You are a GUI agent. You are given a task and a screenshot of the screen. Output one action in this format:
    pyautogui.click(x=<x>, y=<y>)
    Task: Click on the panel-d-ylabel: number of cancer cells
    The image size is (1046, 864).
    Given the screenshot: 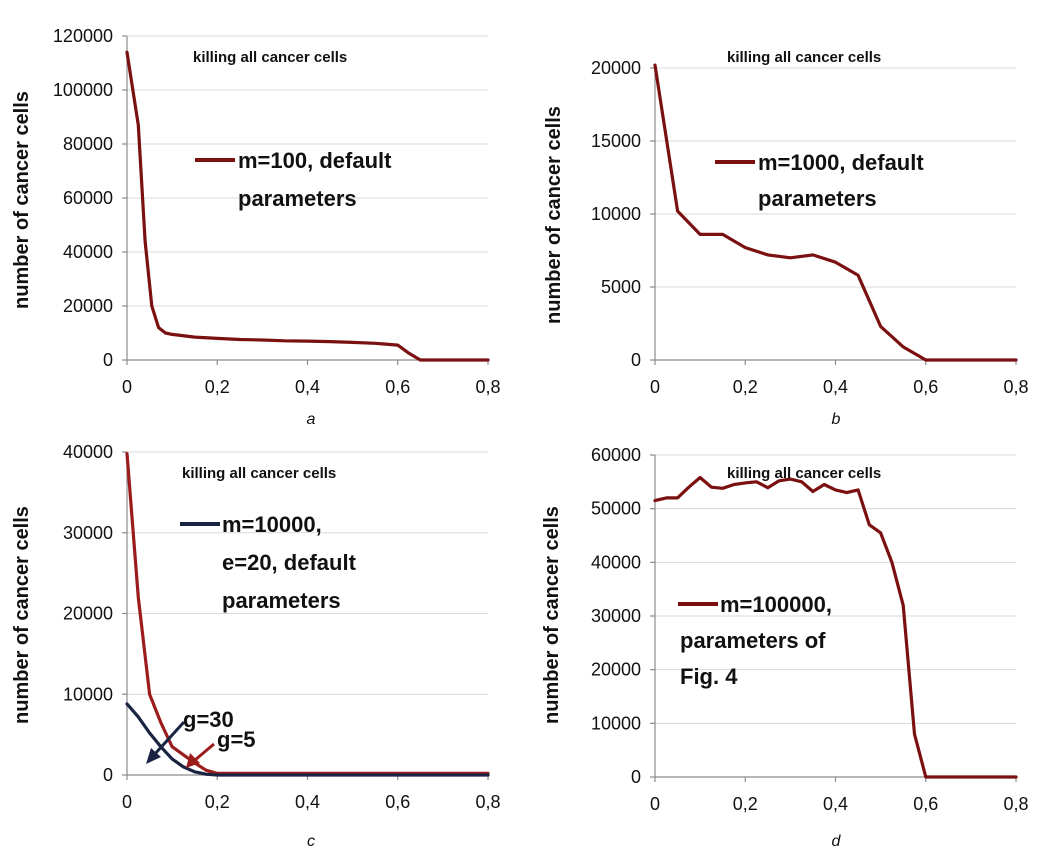 What is the action you would take?
    pyautogui.click(x=552, y=615)
    